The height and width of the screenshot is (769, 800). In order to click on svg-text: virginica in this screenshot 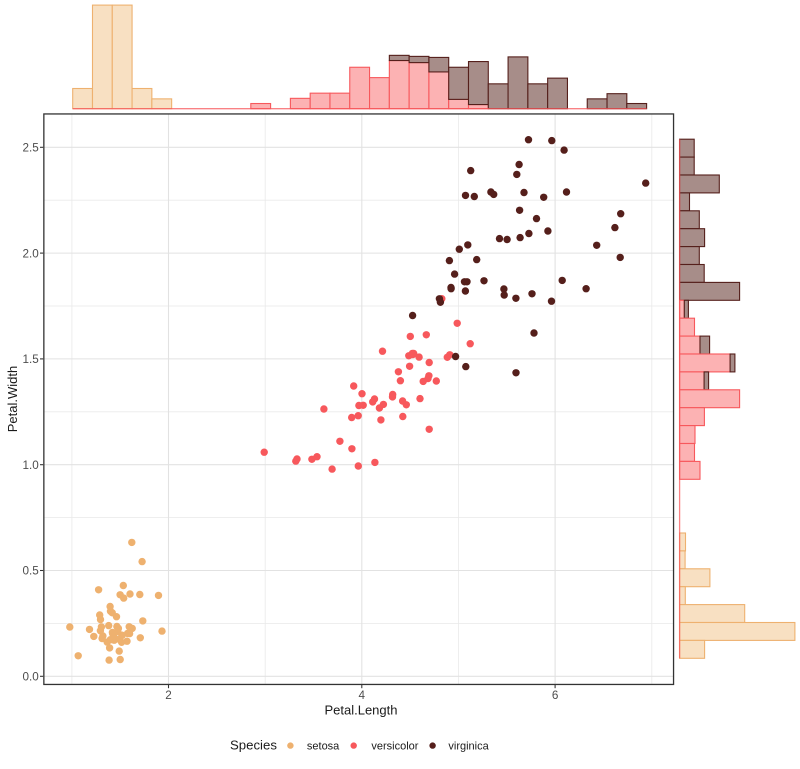, I will do `click(468, 747)`.